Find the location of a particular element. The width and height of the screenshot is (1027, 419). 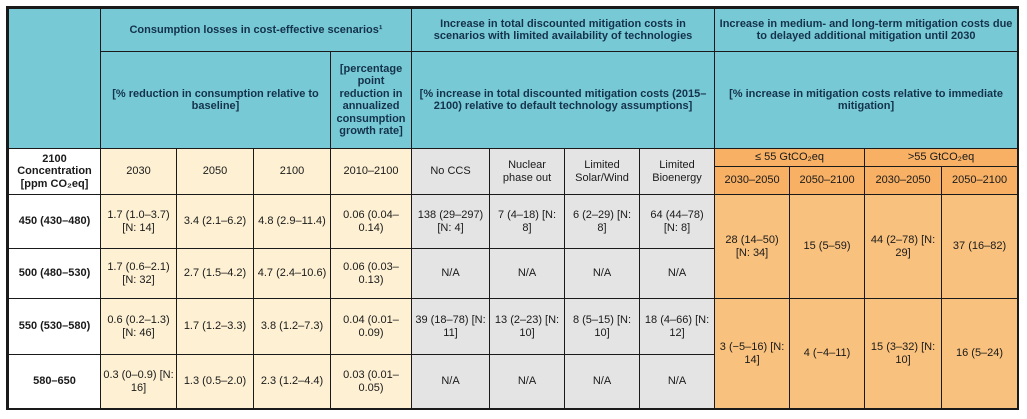

cell-2100: 3.8 (1.2–7.3) is located at coordinates (292, 326).